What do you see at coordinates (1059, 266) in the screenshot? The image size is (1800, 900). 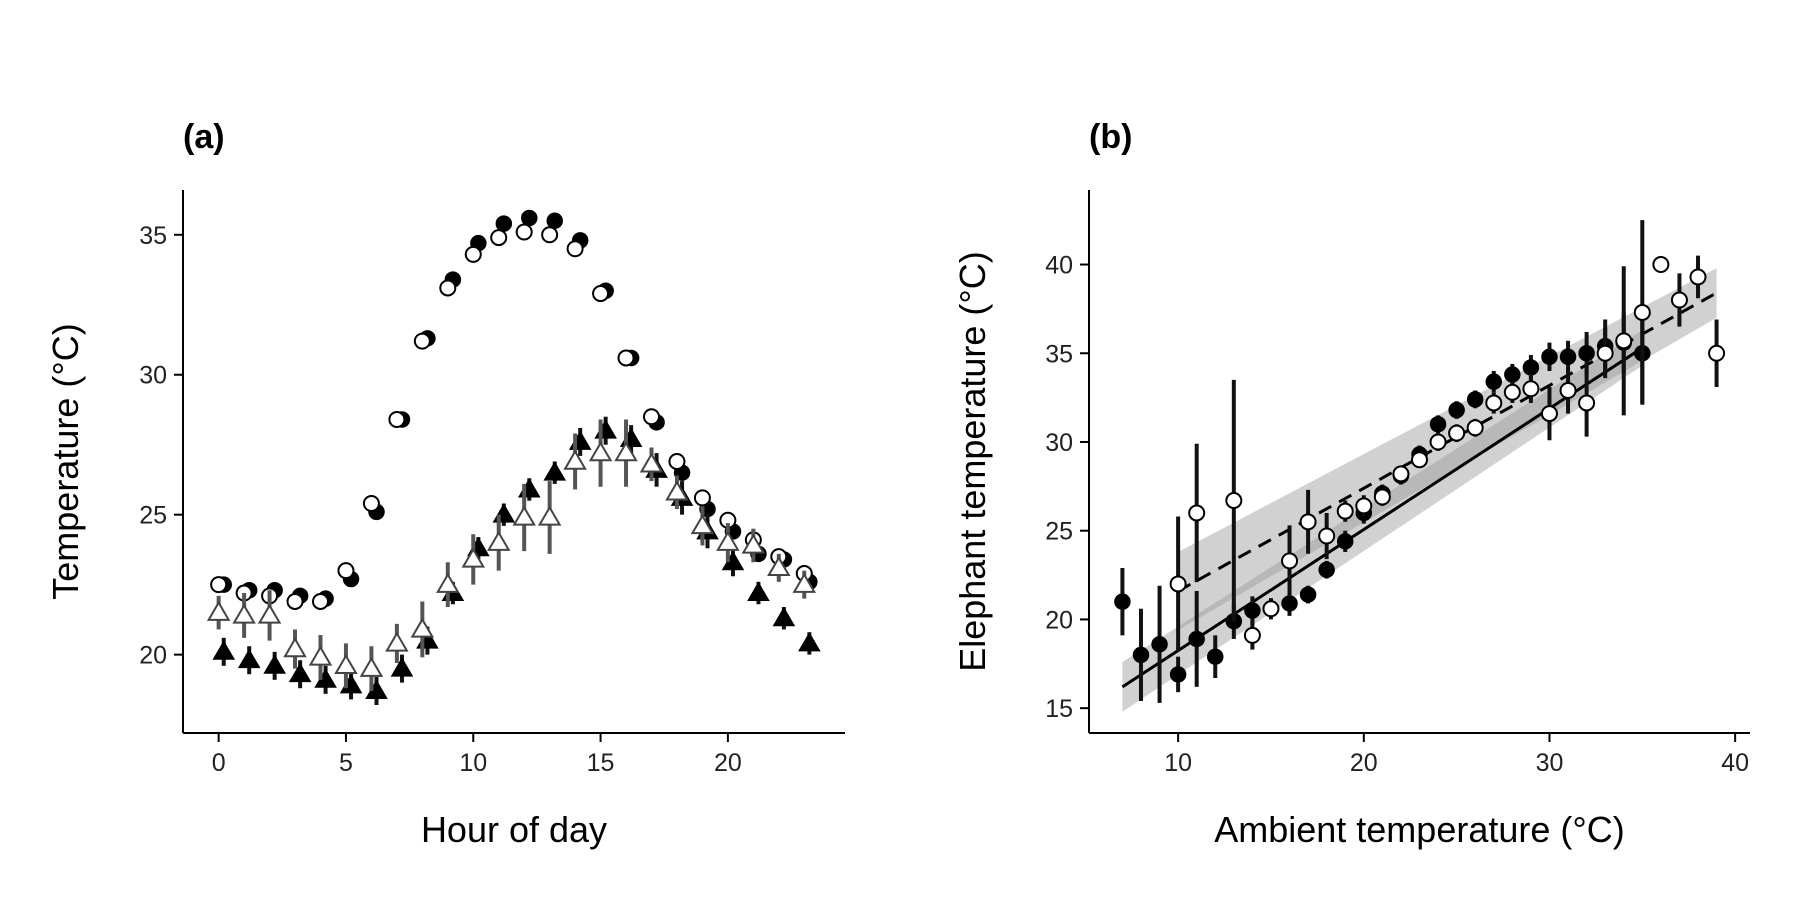 I see `y-tick-label: 40` at bounding box center [1059, 266].